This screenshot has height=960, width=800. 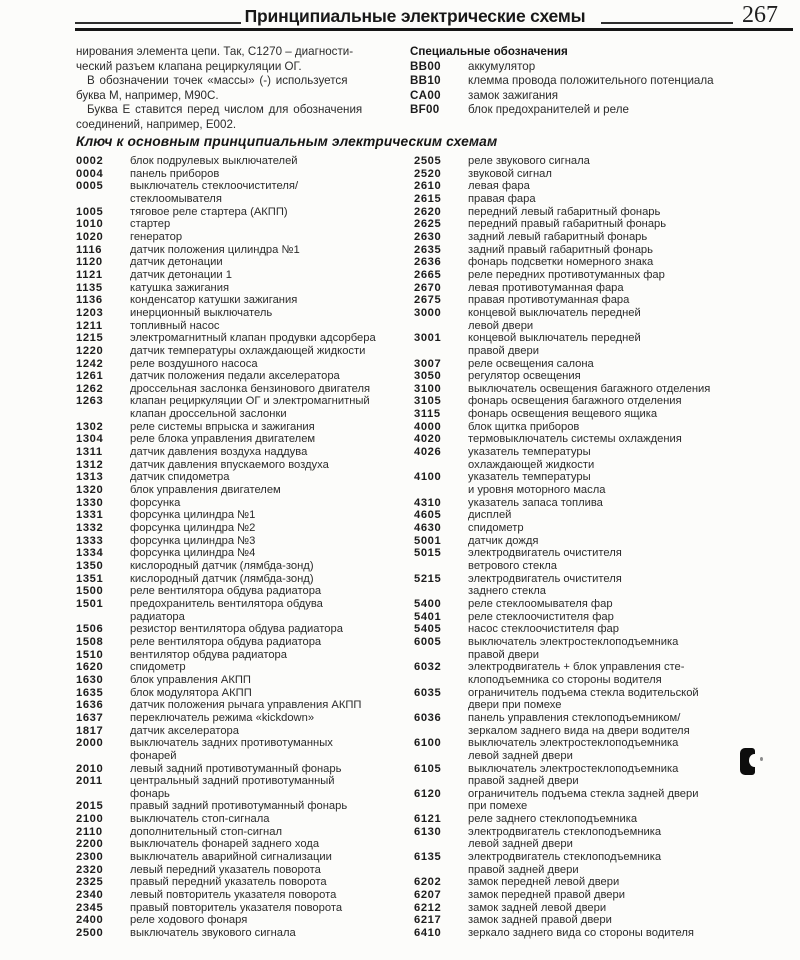 I want to click on component-code: 6212, so click(x=428, y=907).